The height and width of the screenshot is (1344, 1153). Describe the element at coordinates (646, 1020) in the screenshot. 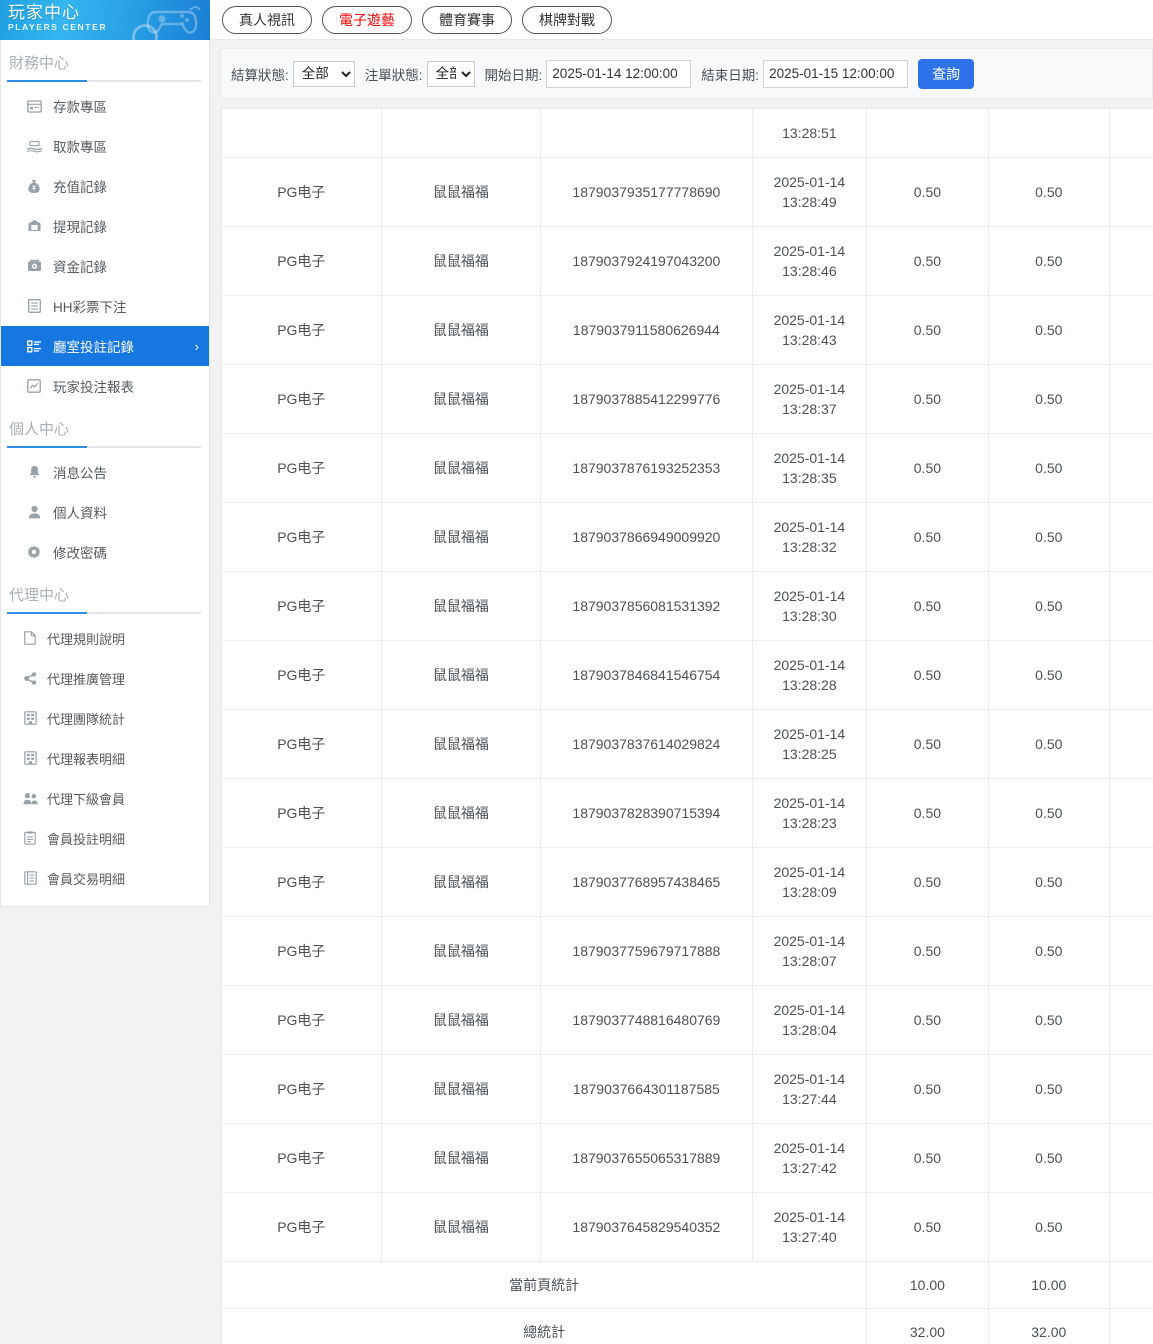

I see `cell-order: 1879037748816480769` at that location.